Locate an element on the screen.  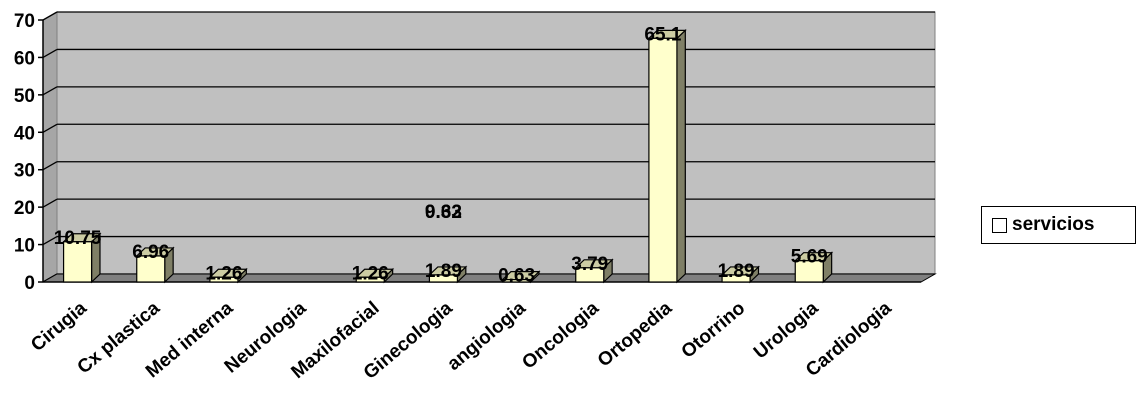
data-label: 0.63 is located at coordinates (516, 276).